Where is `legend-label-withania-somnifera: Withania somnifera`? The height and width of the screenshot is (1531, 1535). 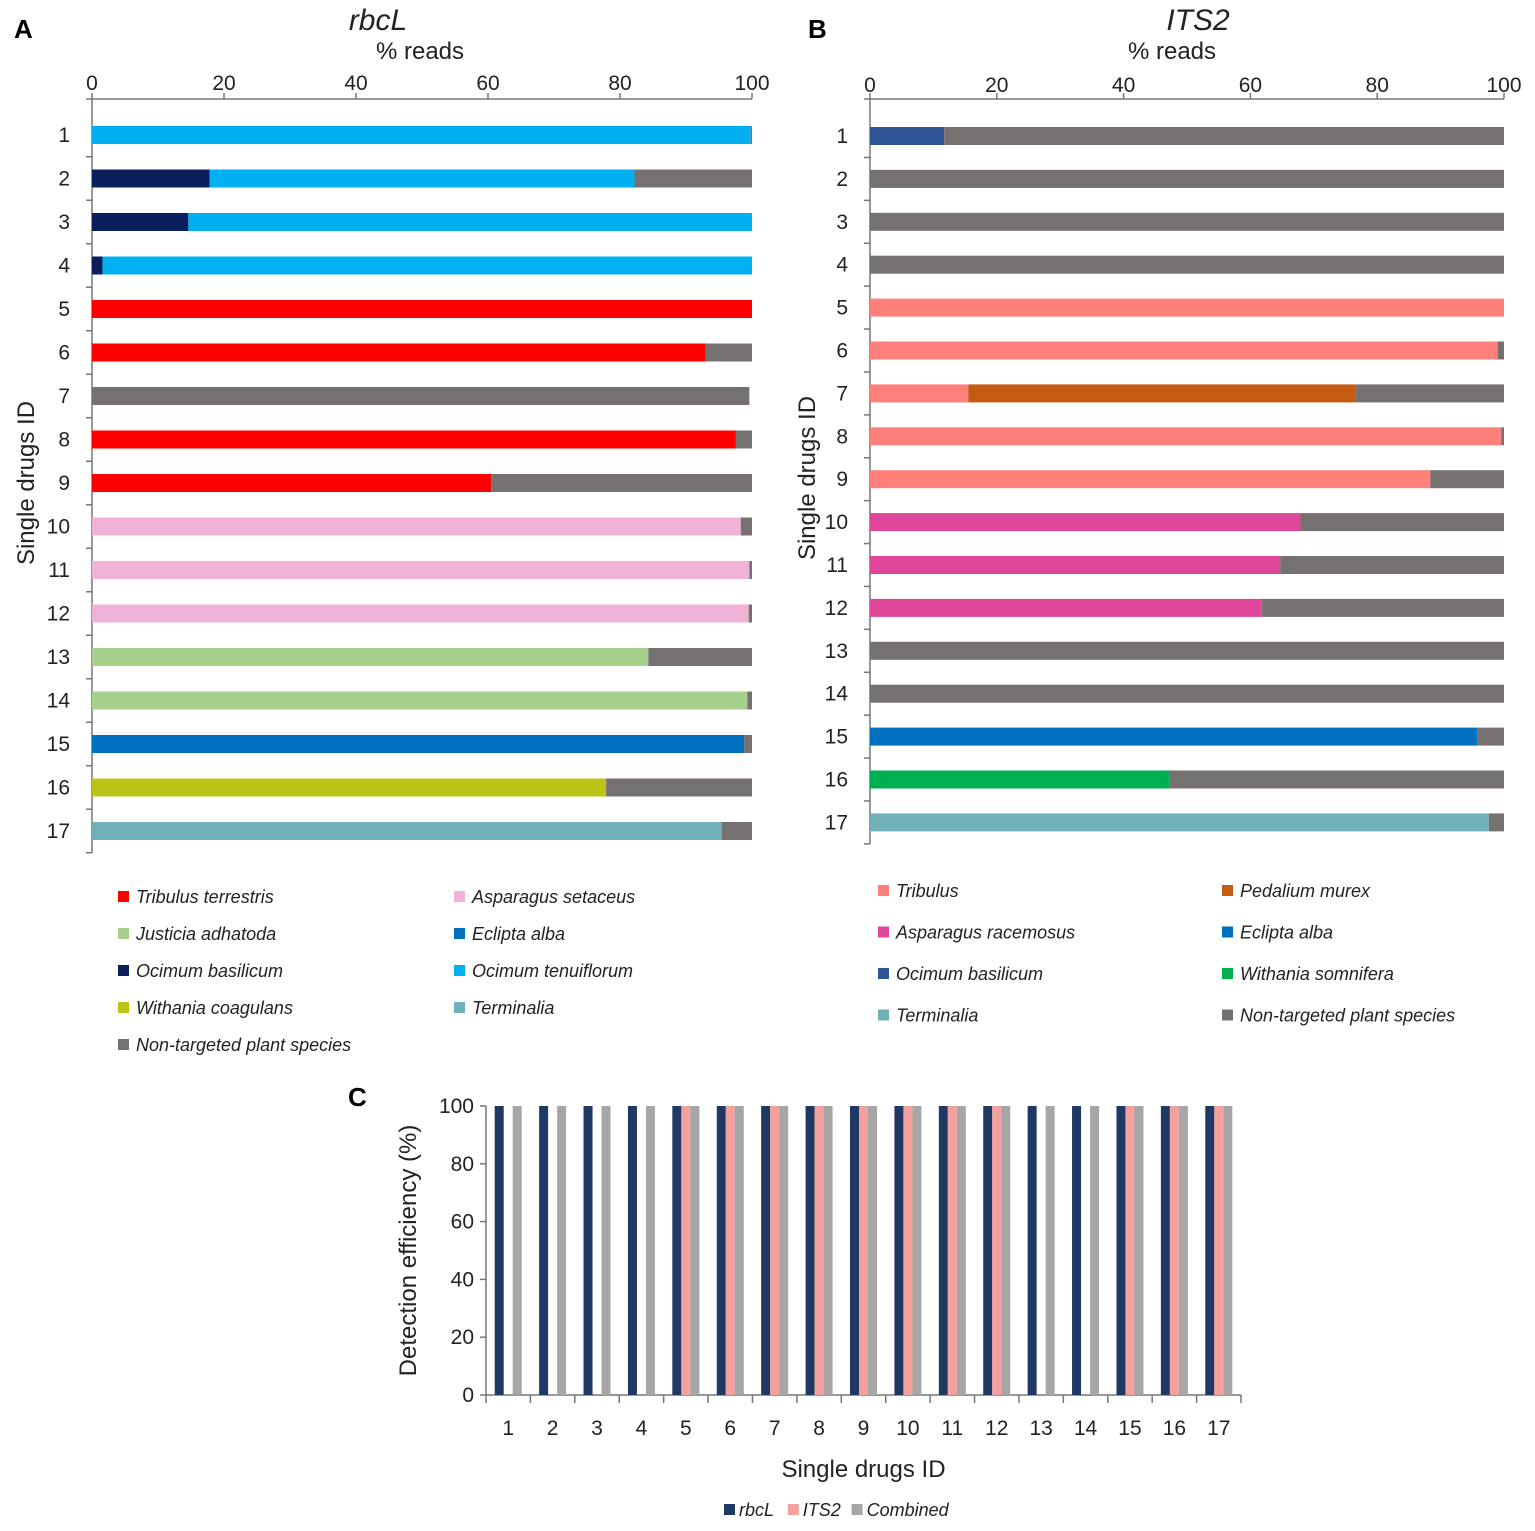
legend-label-withania-somnifera: Withania somnifera is located at coordinates (1317, 974).